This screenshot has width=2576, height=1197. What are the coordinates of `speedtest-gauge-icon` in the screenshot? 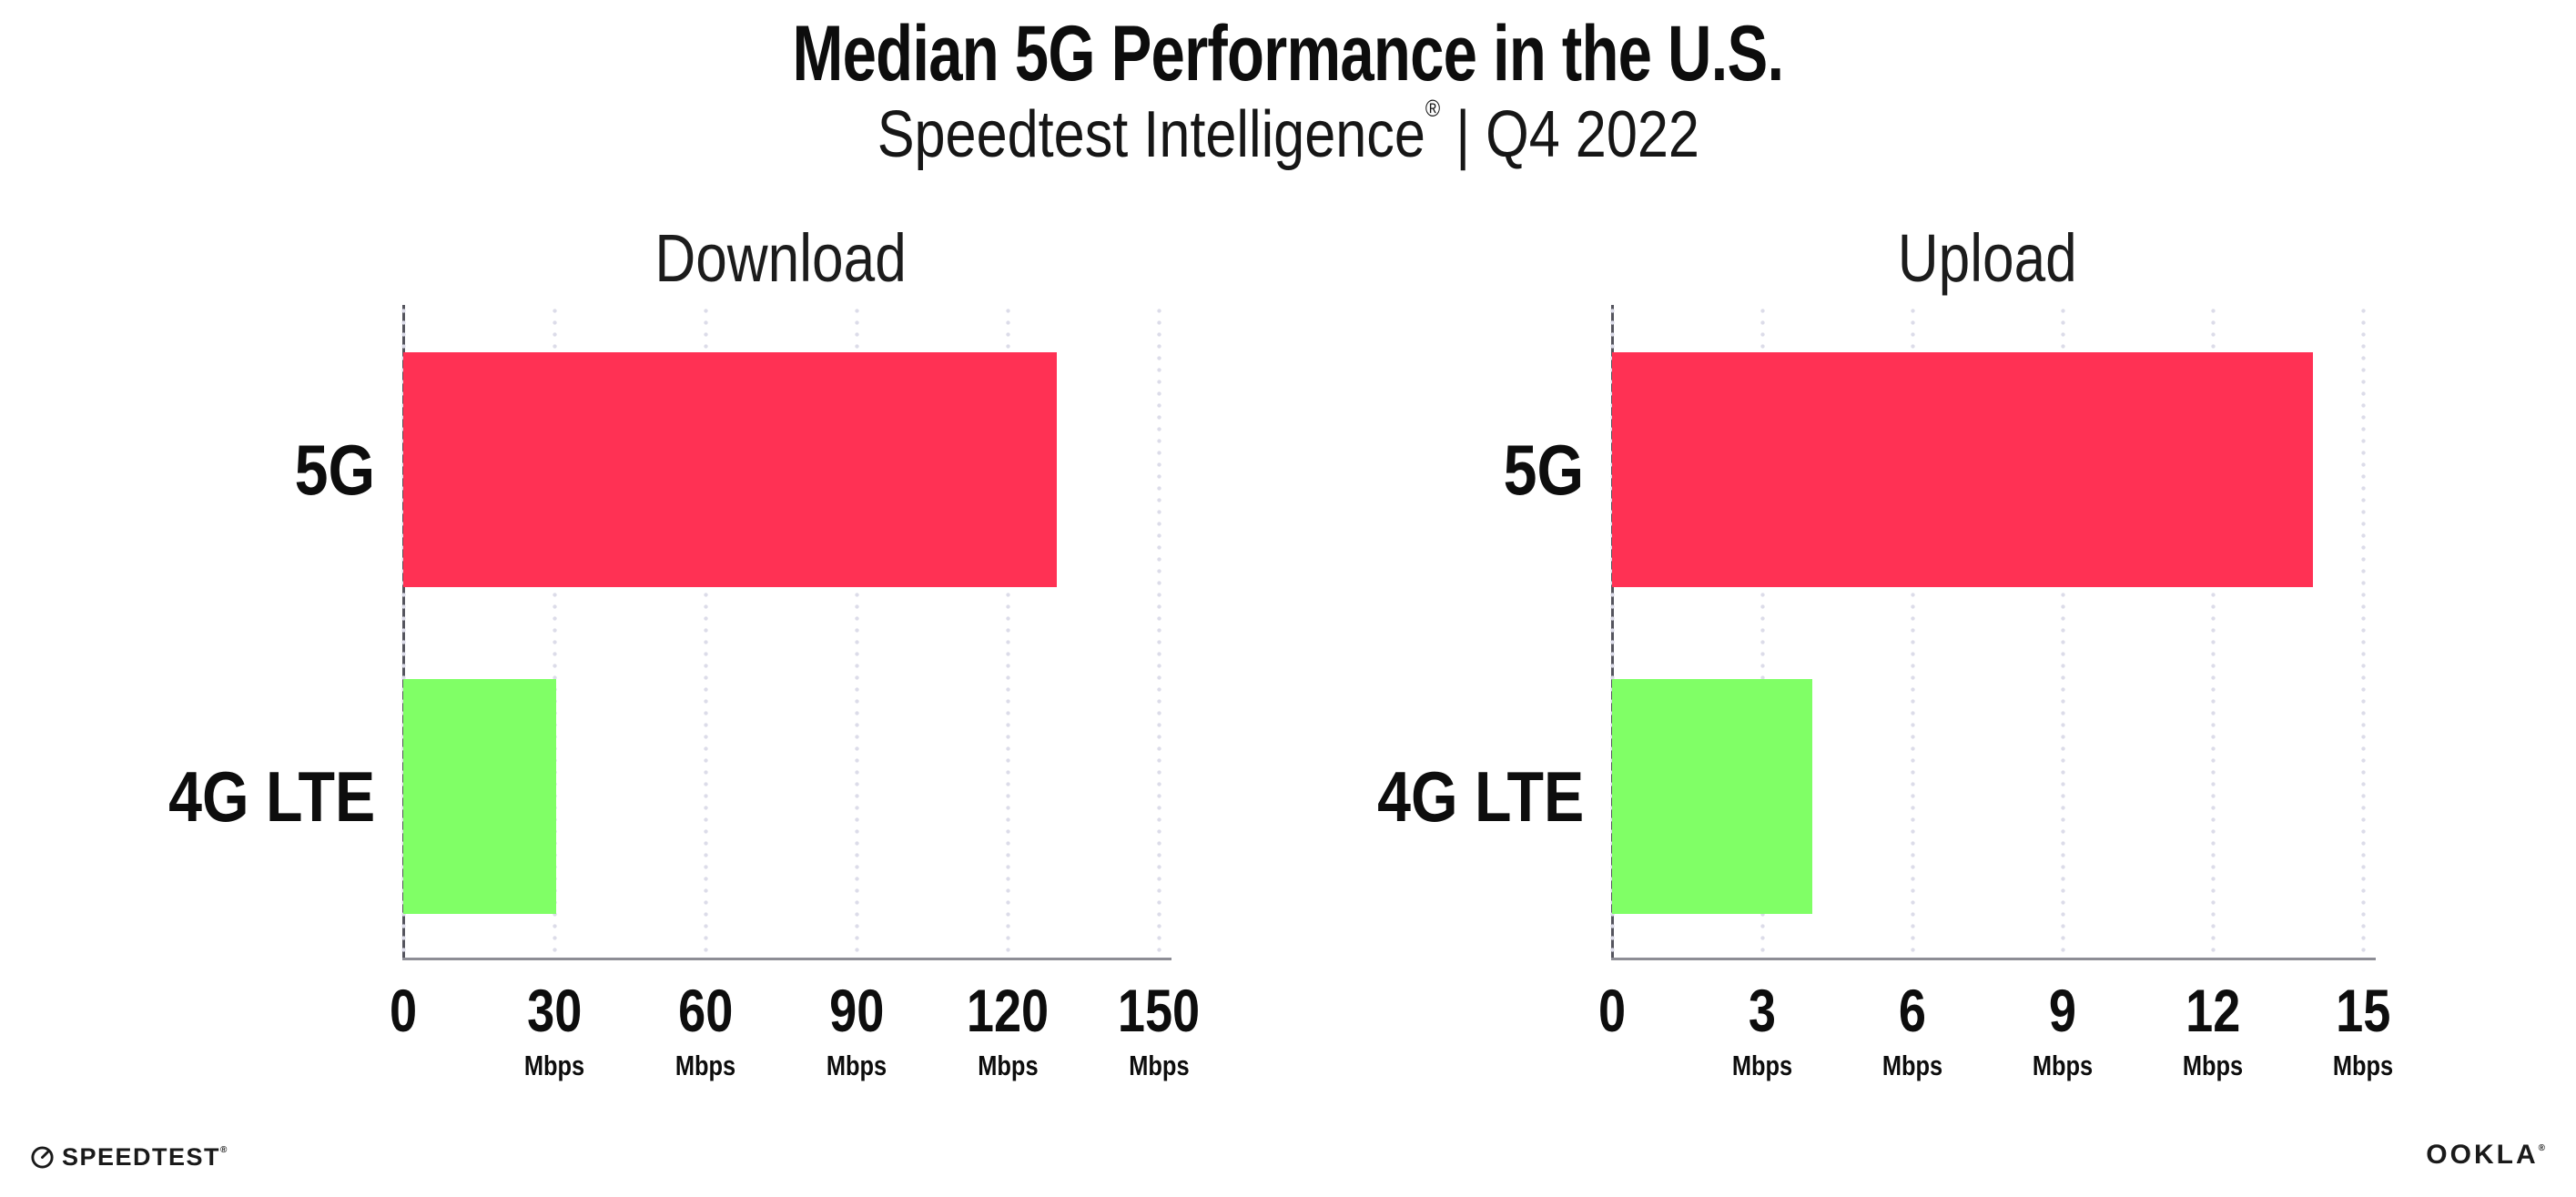 It's located at (42, 1157).